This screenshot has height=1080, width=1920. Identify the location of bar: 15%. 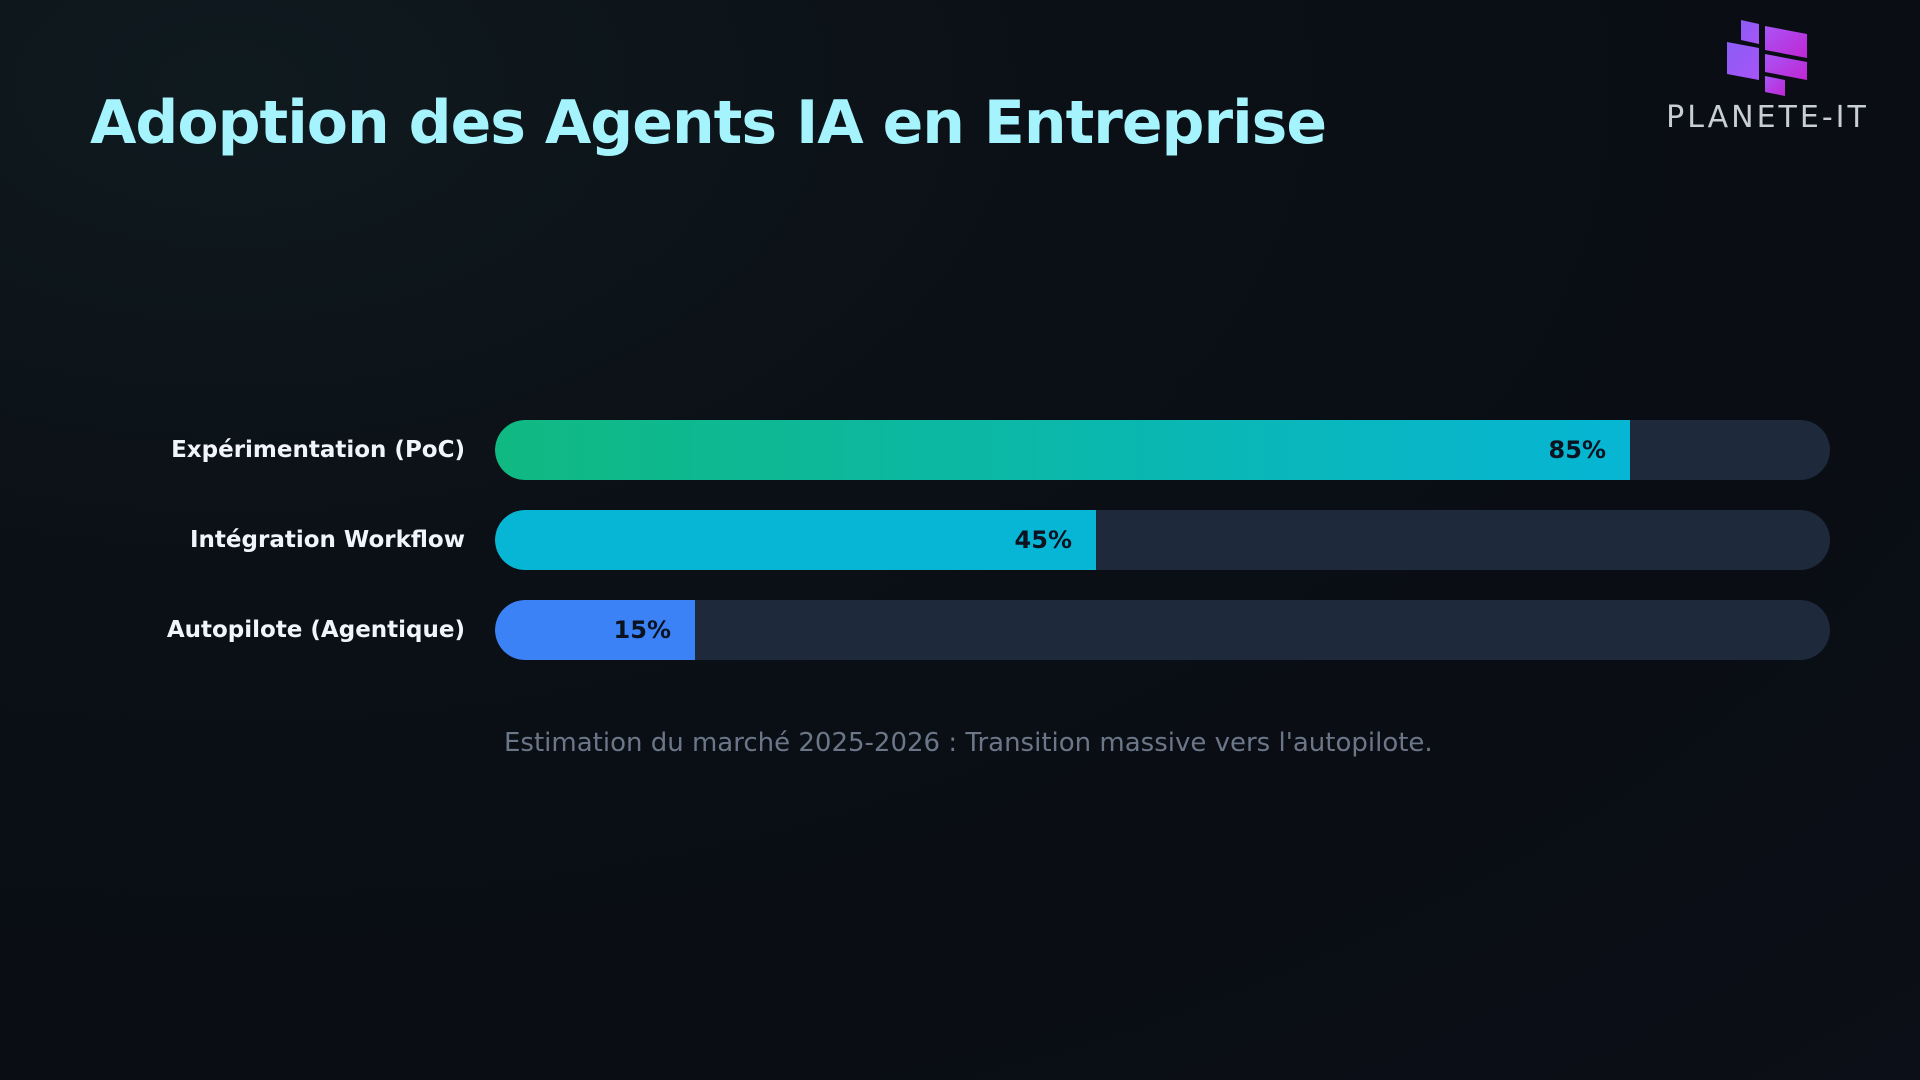
(595, 630).